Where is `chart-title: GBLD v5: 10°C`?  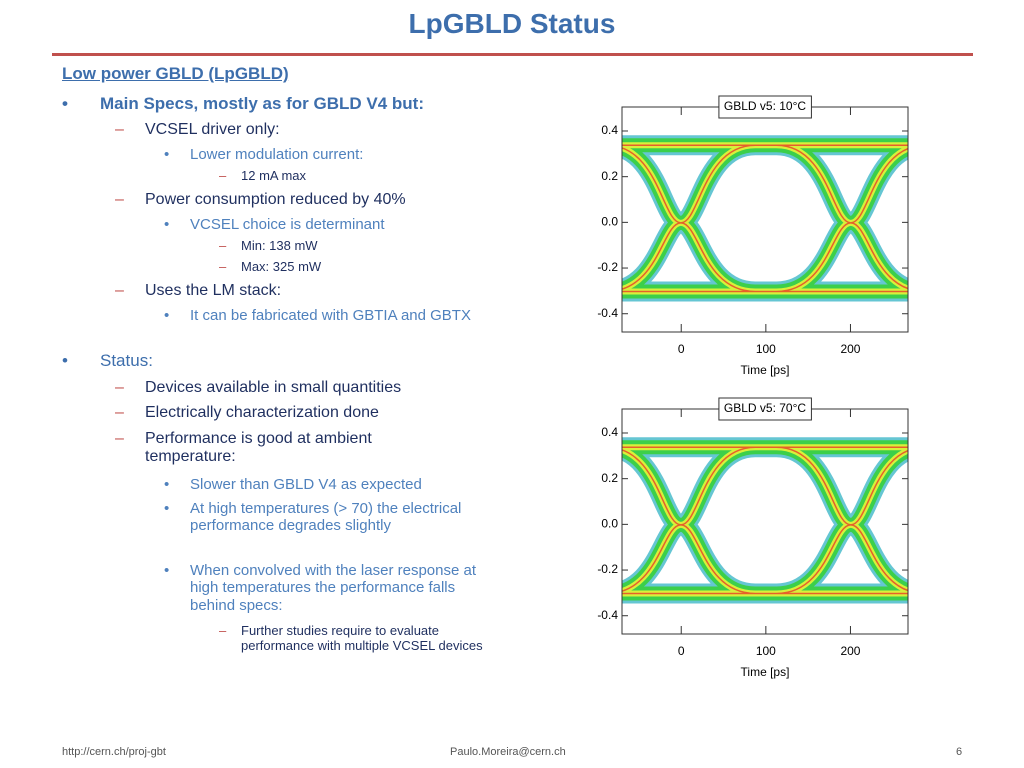 chart-title: GBLD v5: 10°C is located at coordinates (765, 106).